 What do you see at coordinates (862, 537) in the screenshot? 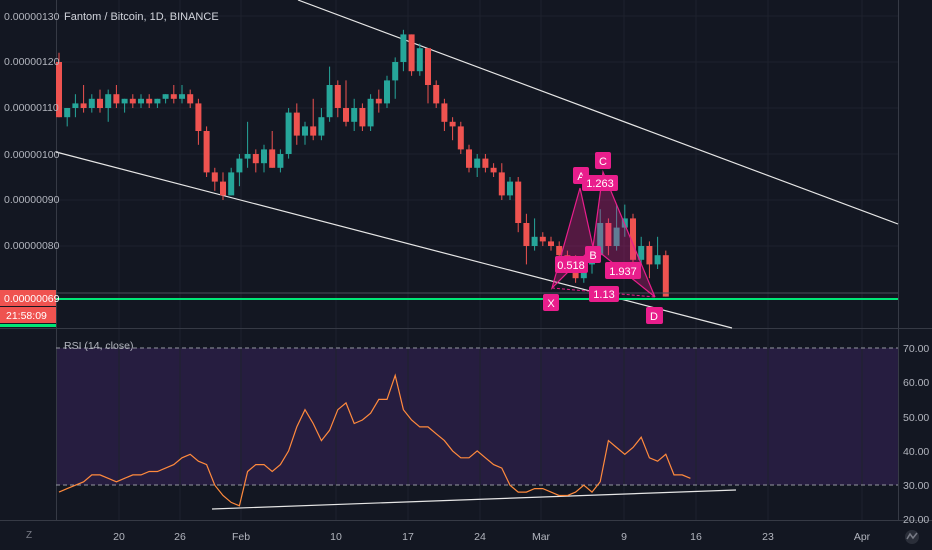
I see `time-tick: Apr` at bounding box center [862, 537].